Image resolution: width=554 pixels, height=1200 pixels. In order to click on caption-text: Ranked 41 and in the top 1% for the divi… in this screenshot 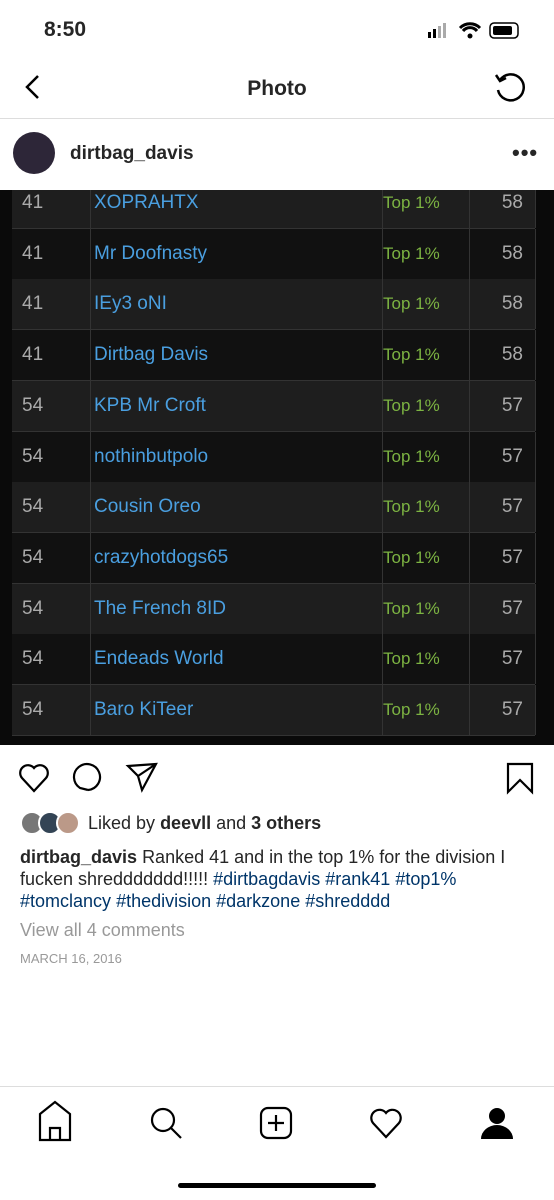, I will do `click(263, 868)`.